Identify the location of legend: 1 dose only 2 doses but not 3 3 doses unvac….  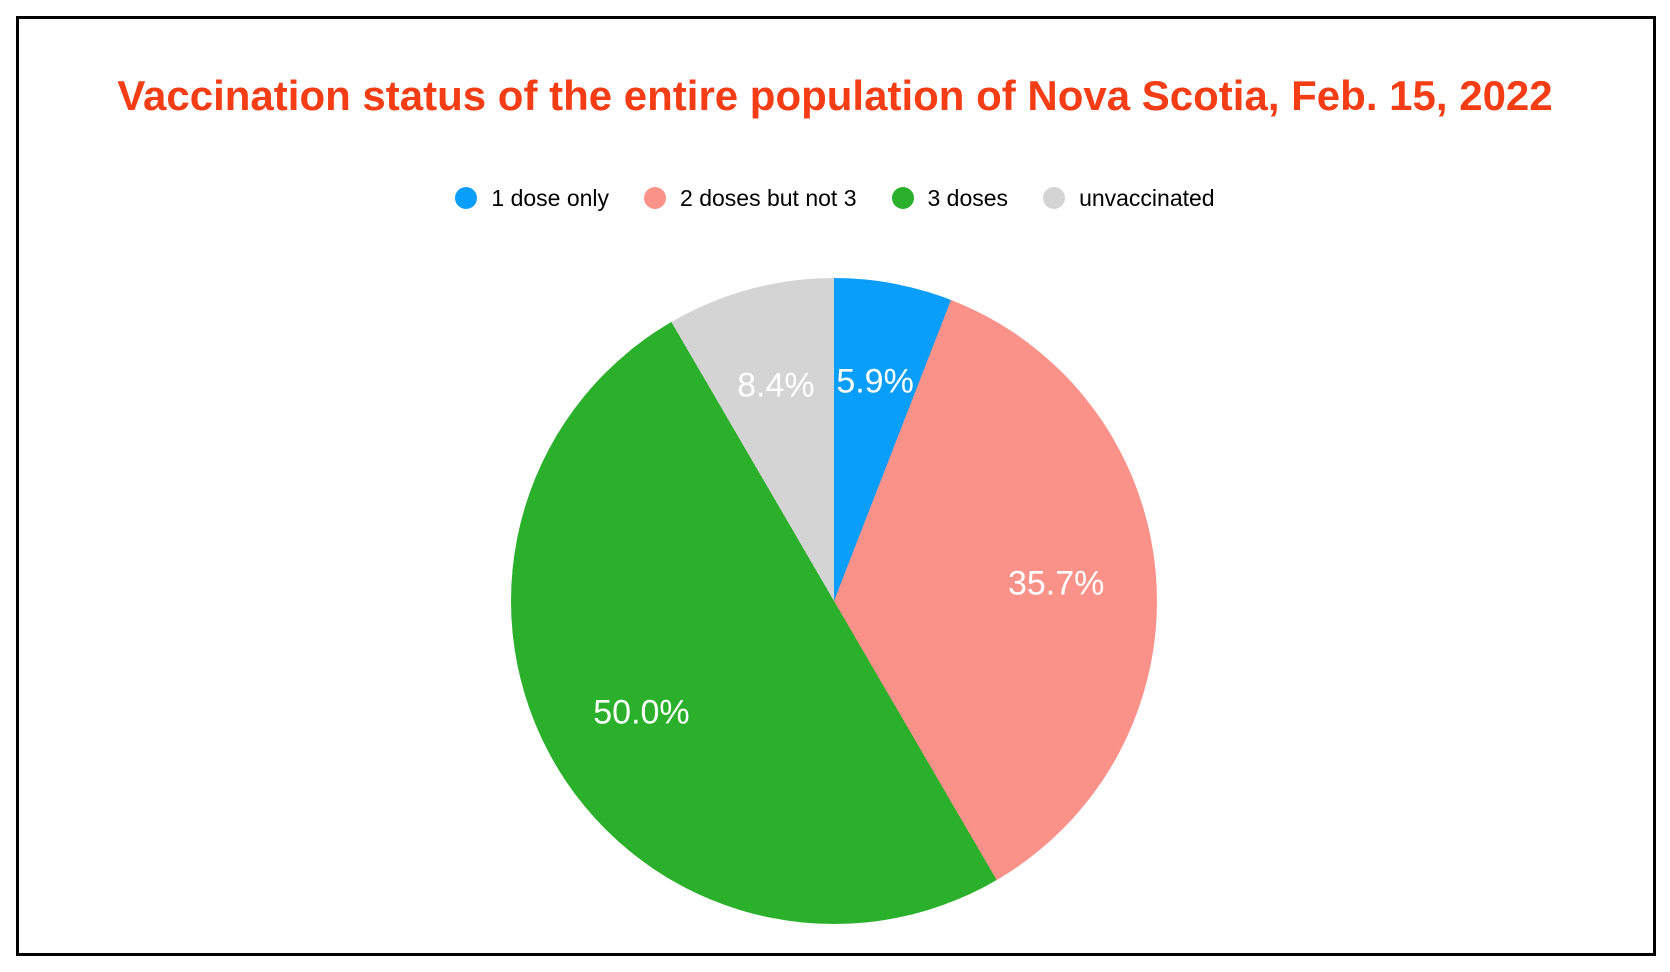
(835, 198).